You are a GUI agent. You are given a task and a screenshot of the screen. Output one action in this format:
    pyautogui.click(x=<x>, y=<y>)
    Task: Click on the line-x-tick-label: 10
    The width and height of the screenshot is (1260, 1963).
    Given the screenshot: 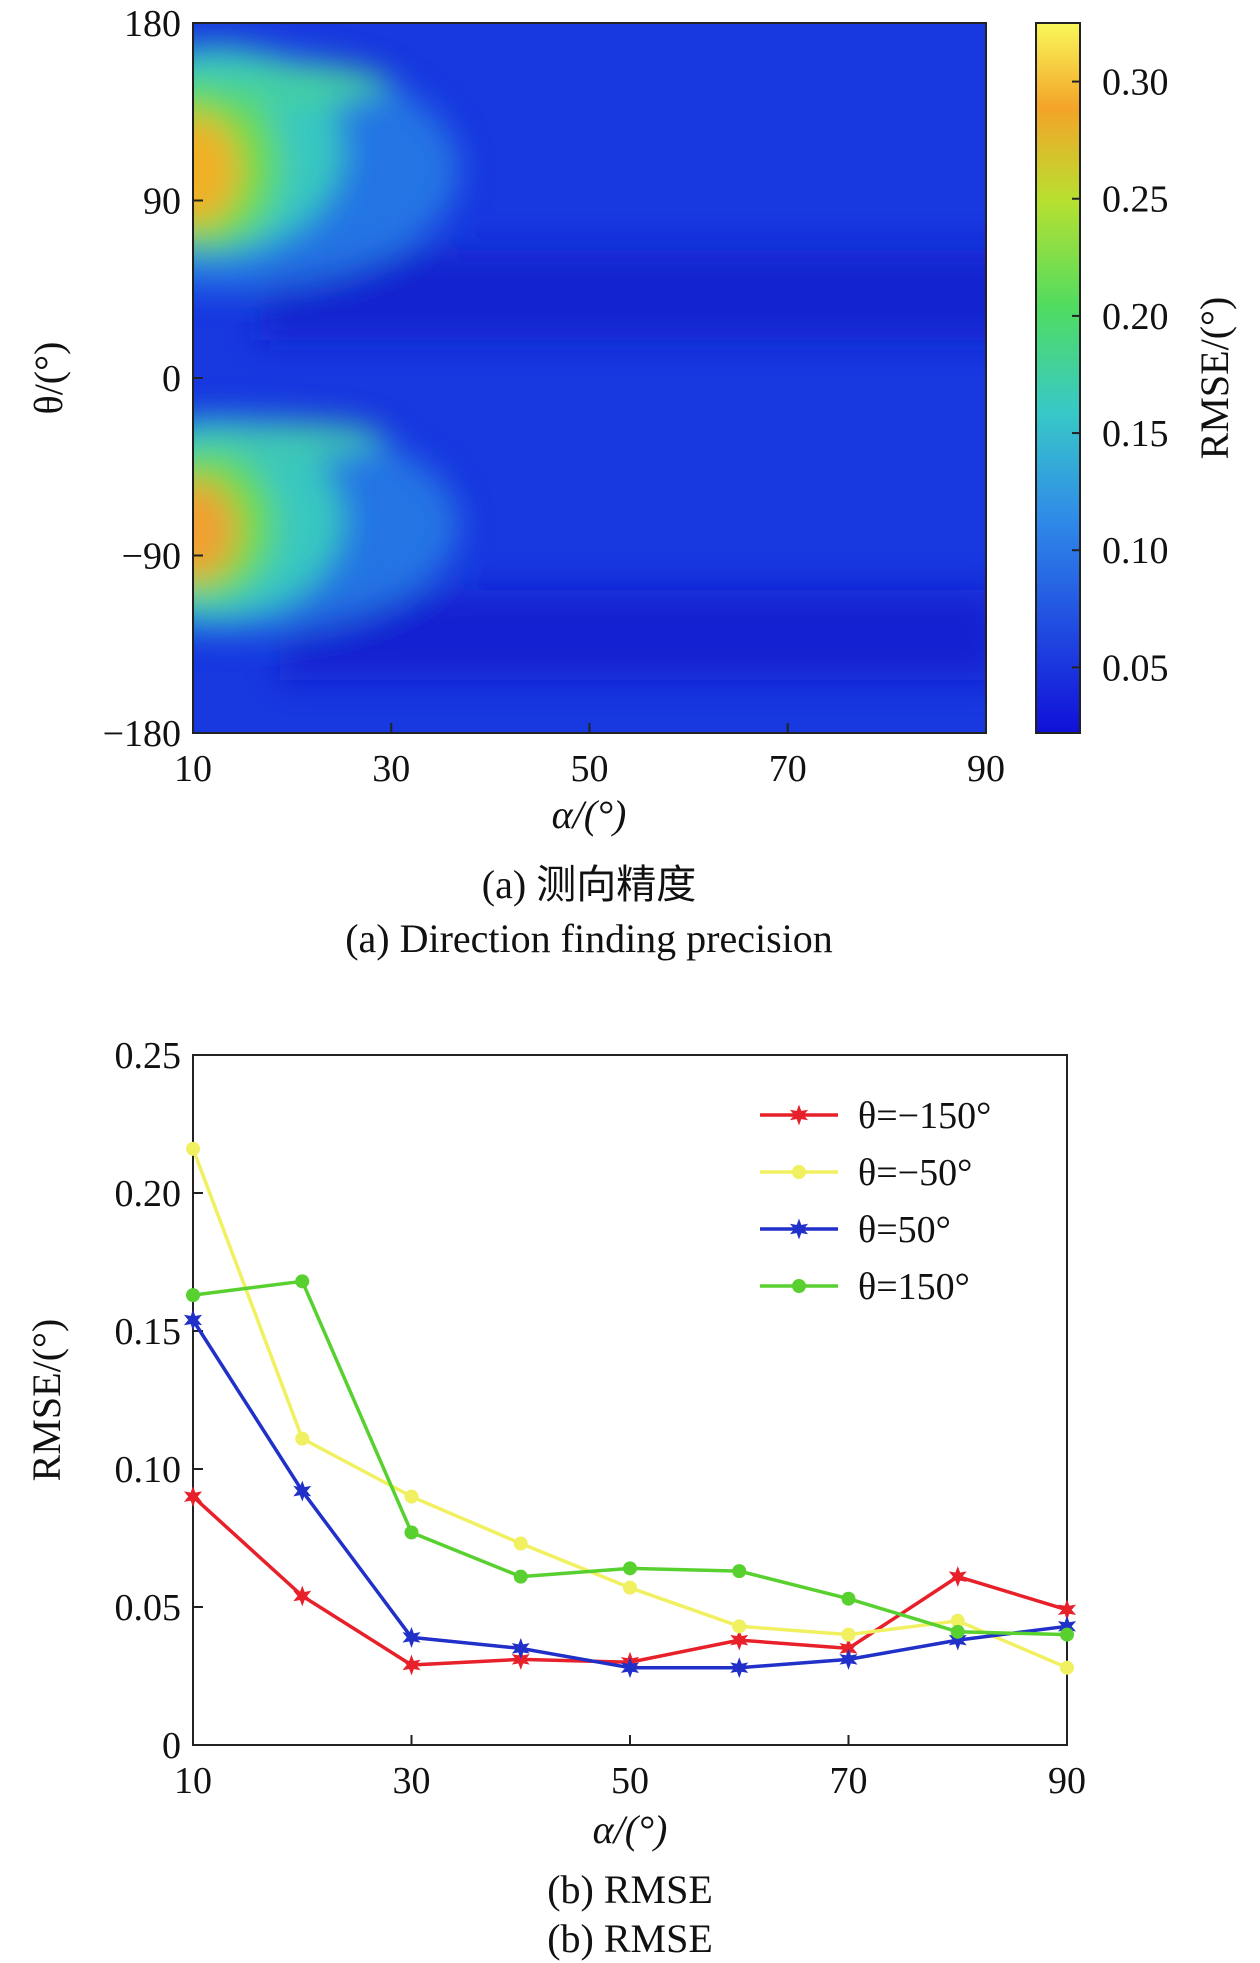 What is the action you would take?
    pyautogui.click(x=193, y=1781)
    